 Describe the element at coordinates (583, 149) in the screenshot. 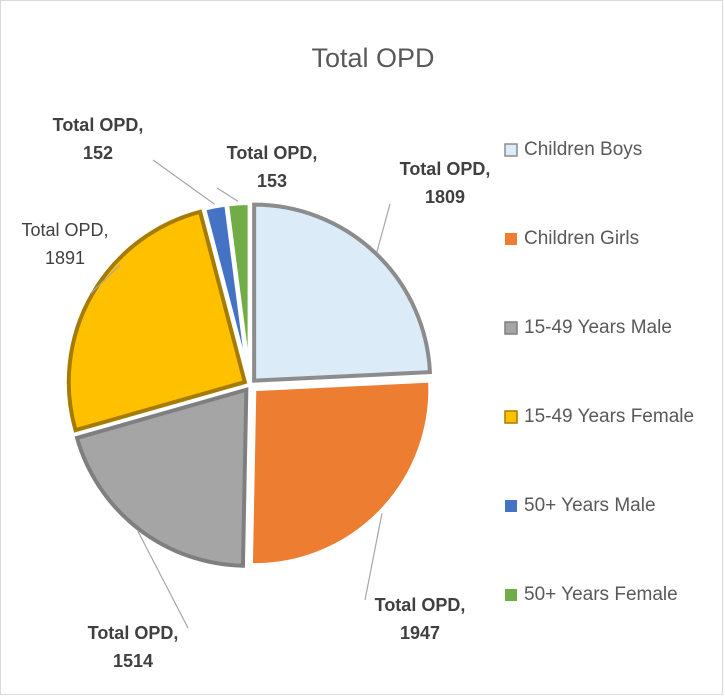

I see `legend-label: Children Boys` at that location.